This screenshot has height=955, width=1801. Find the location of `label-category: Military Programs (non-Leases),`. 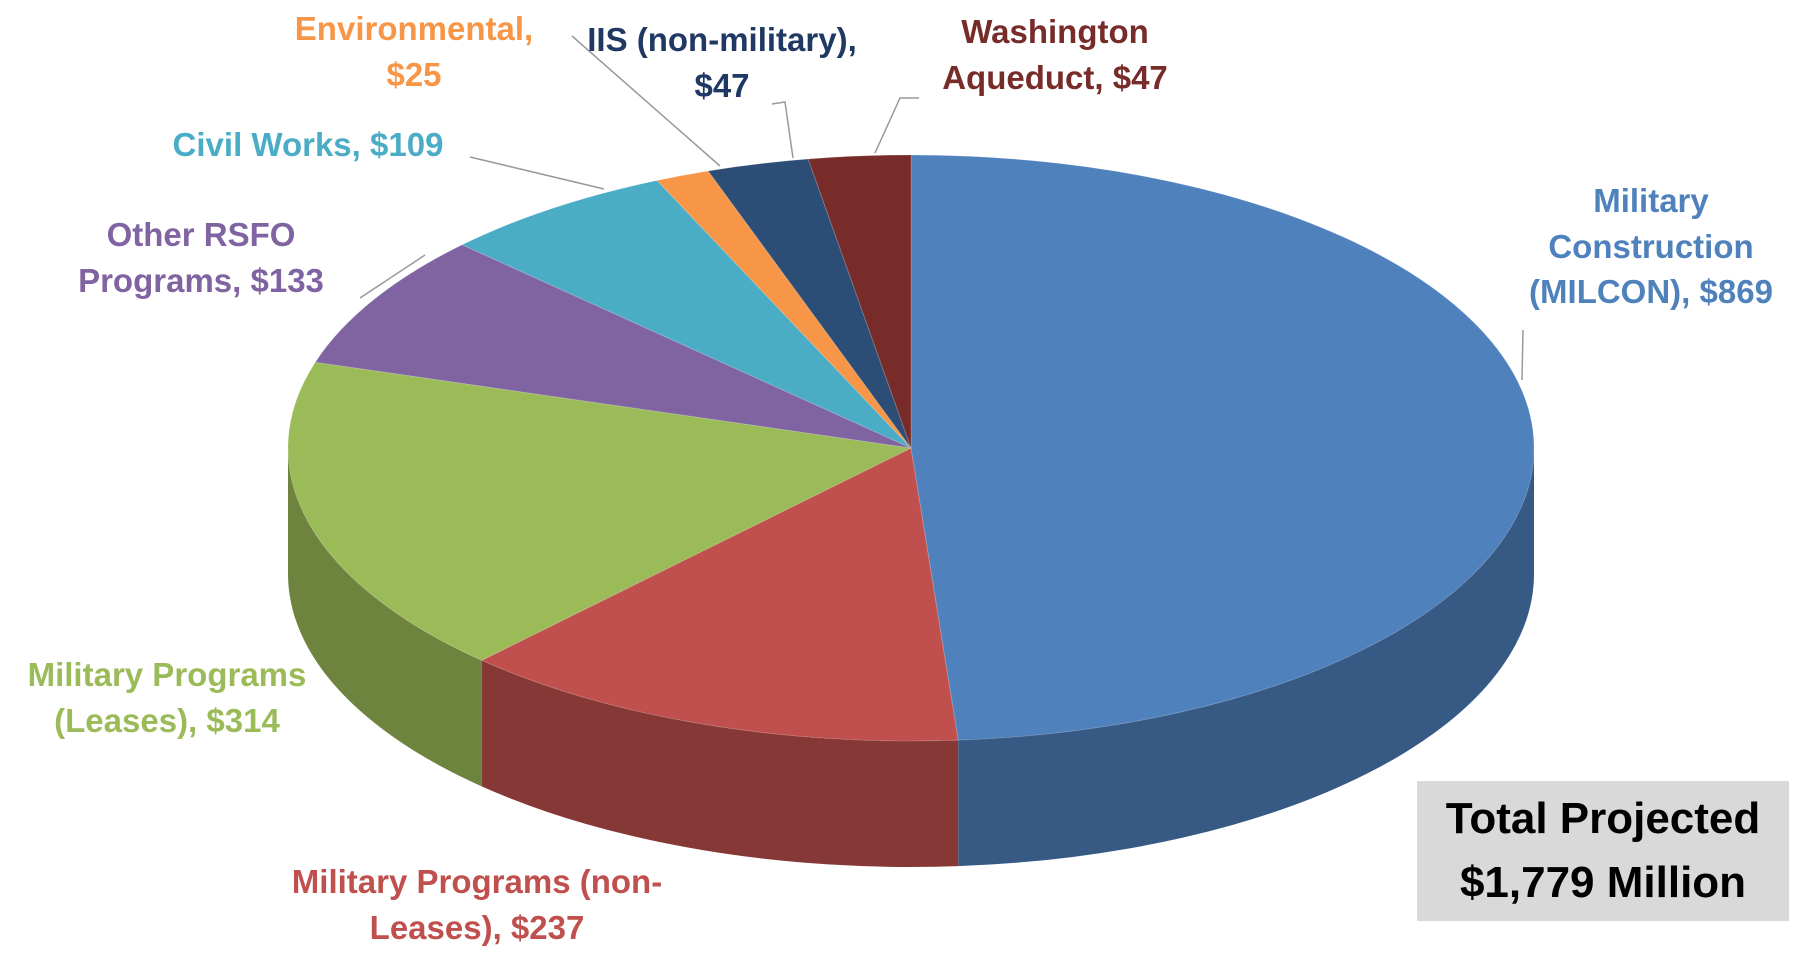

label-category: Military Programs (non-Leases), is located at coordinates (477, 904).